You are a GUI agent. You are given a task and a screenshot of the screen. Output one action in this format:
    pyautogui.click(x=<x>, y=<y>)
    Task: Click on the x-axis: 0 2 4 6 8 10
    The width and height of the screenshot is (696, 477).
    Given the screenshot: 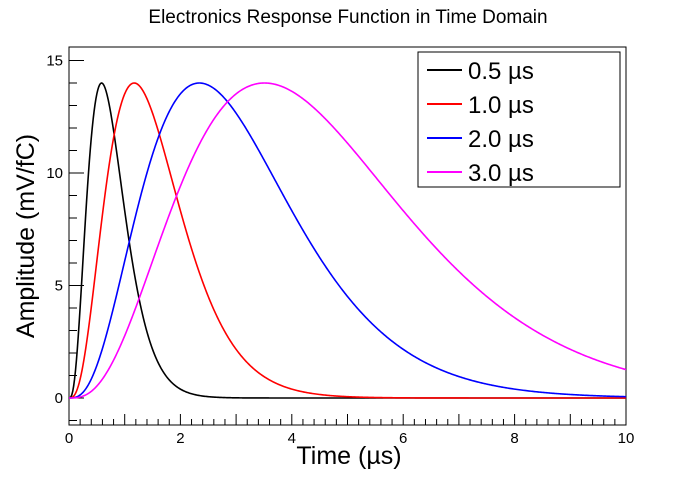 What is the action you would take?
    pyautogui.click(x=350, y=430)
    